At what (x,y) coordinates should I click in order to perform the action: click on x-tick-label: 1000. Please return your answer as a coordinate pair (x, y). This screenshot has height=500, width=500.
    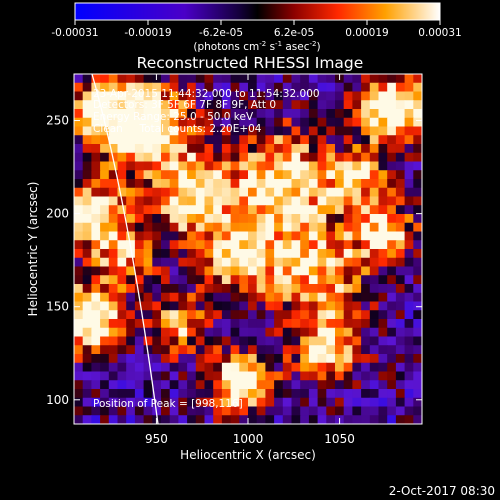
    Looking at the image, I should click on (248, 439).